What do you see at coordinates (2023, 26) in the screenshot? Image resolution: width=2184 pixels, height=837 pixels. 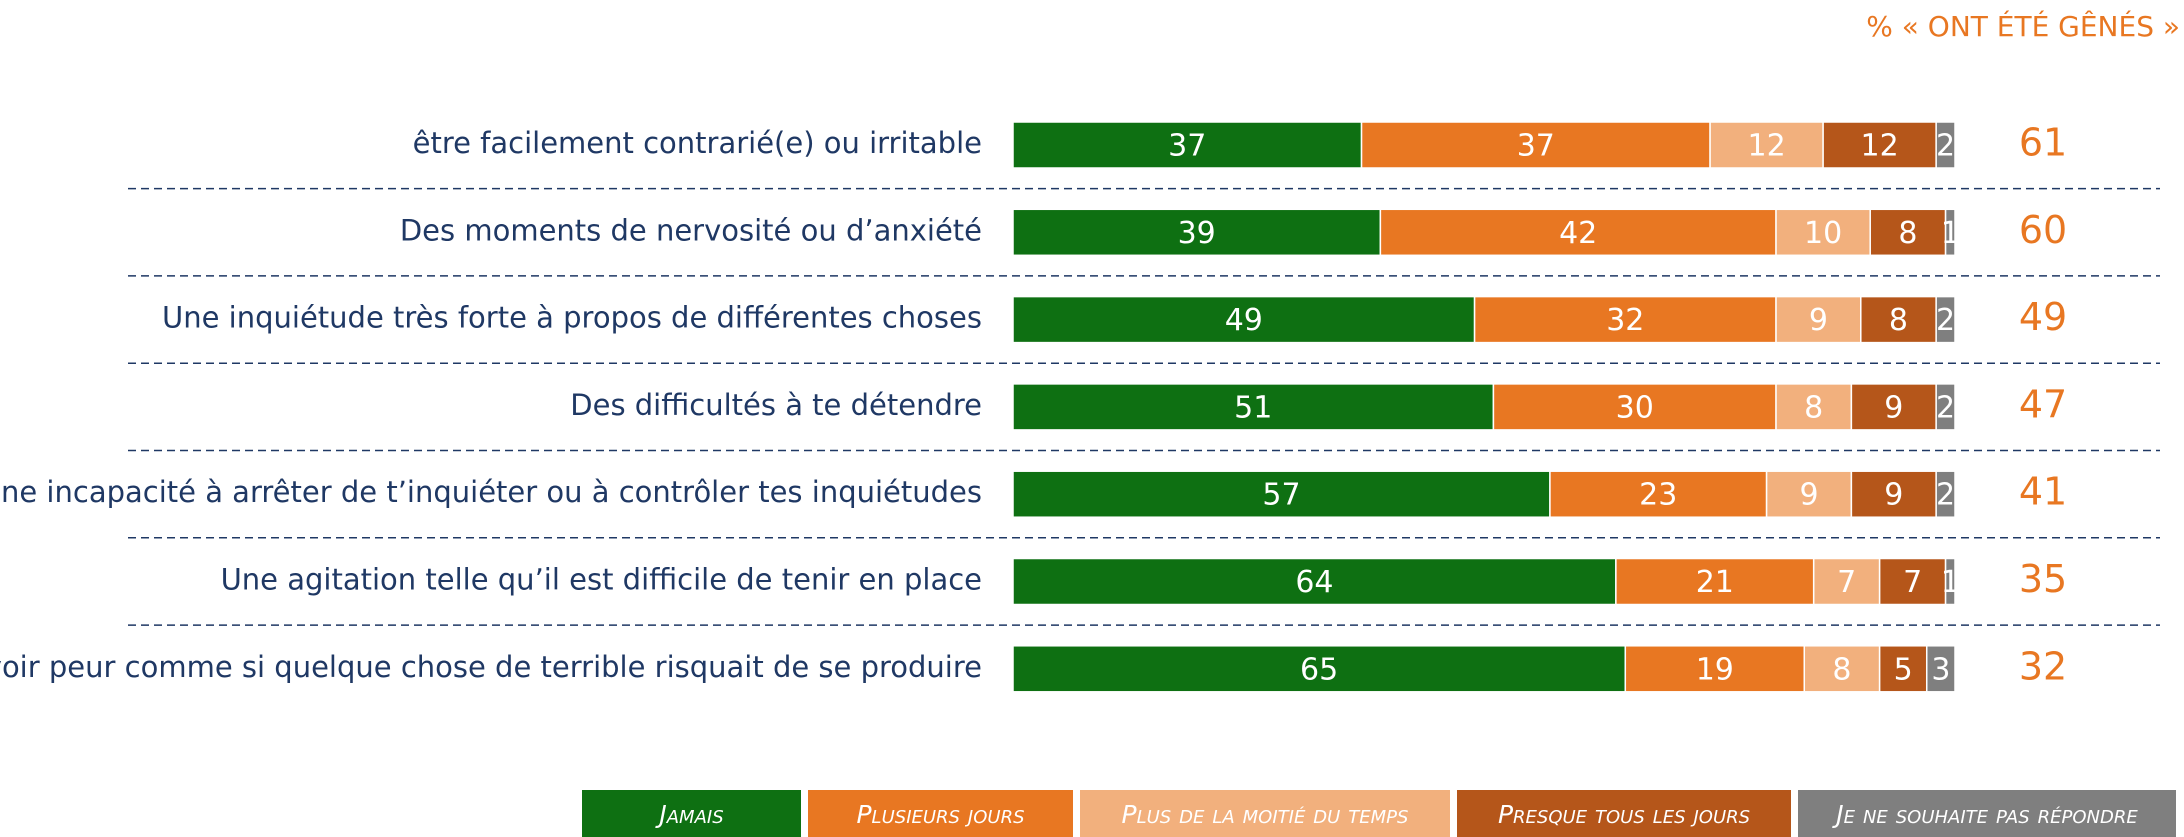 I see `header: % « ONT ÉTÉ GÊNÉS »` at bounding box center [2023, 26].